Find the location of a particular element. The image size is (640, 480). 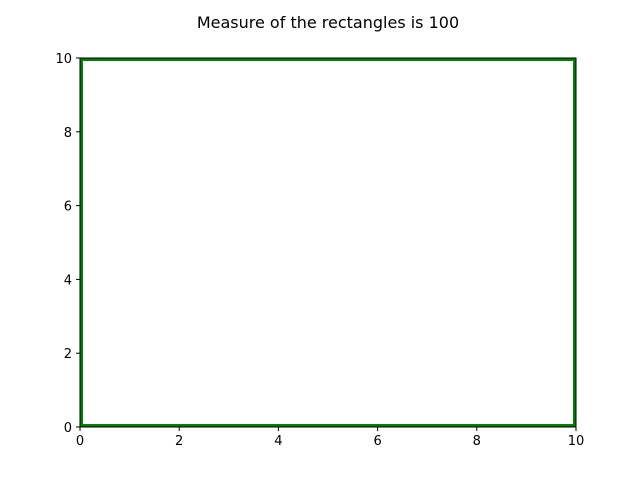

x-tick-label: 10 is located at coordinates (576, 441).